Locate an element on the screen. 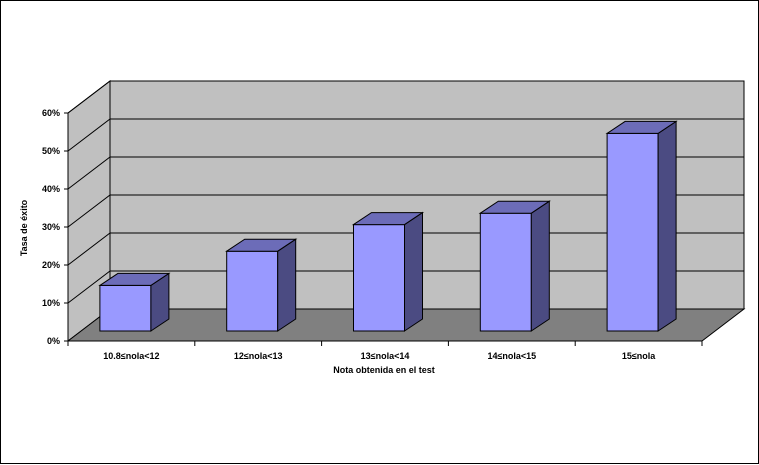  x-tick-label: 14≤nola<15 is located at coordinates (511, 356).